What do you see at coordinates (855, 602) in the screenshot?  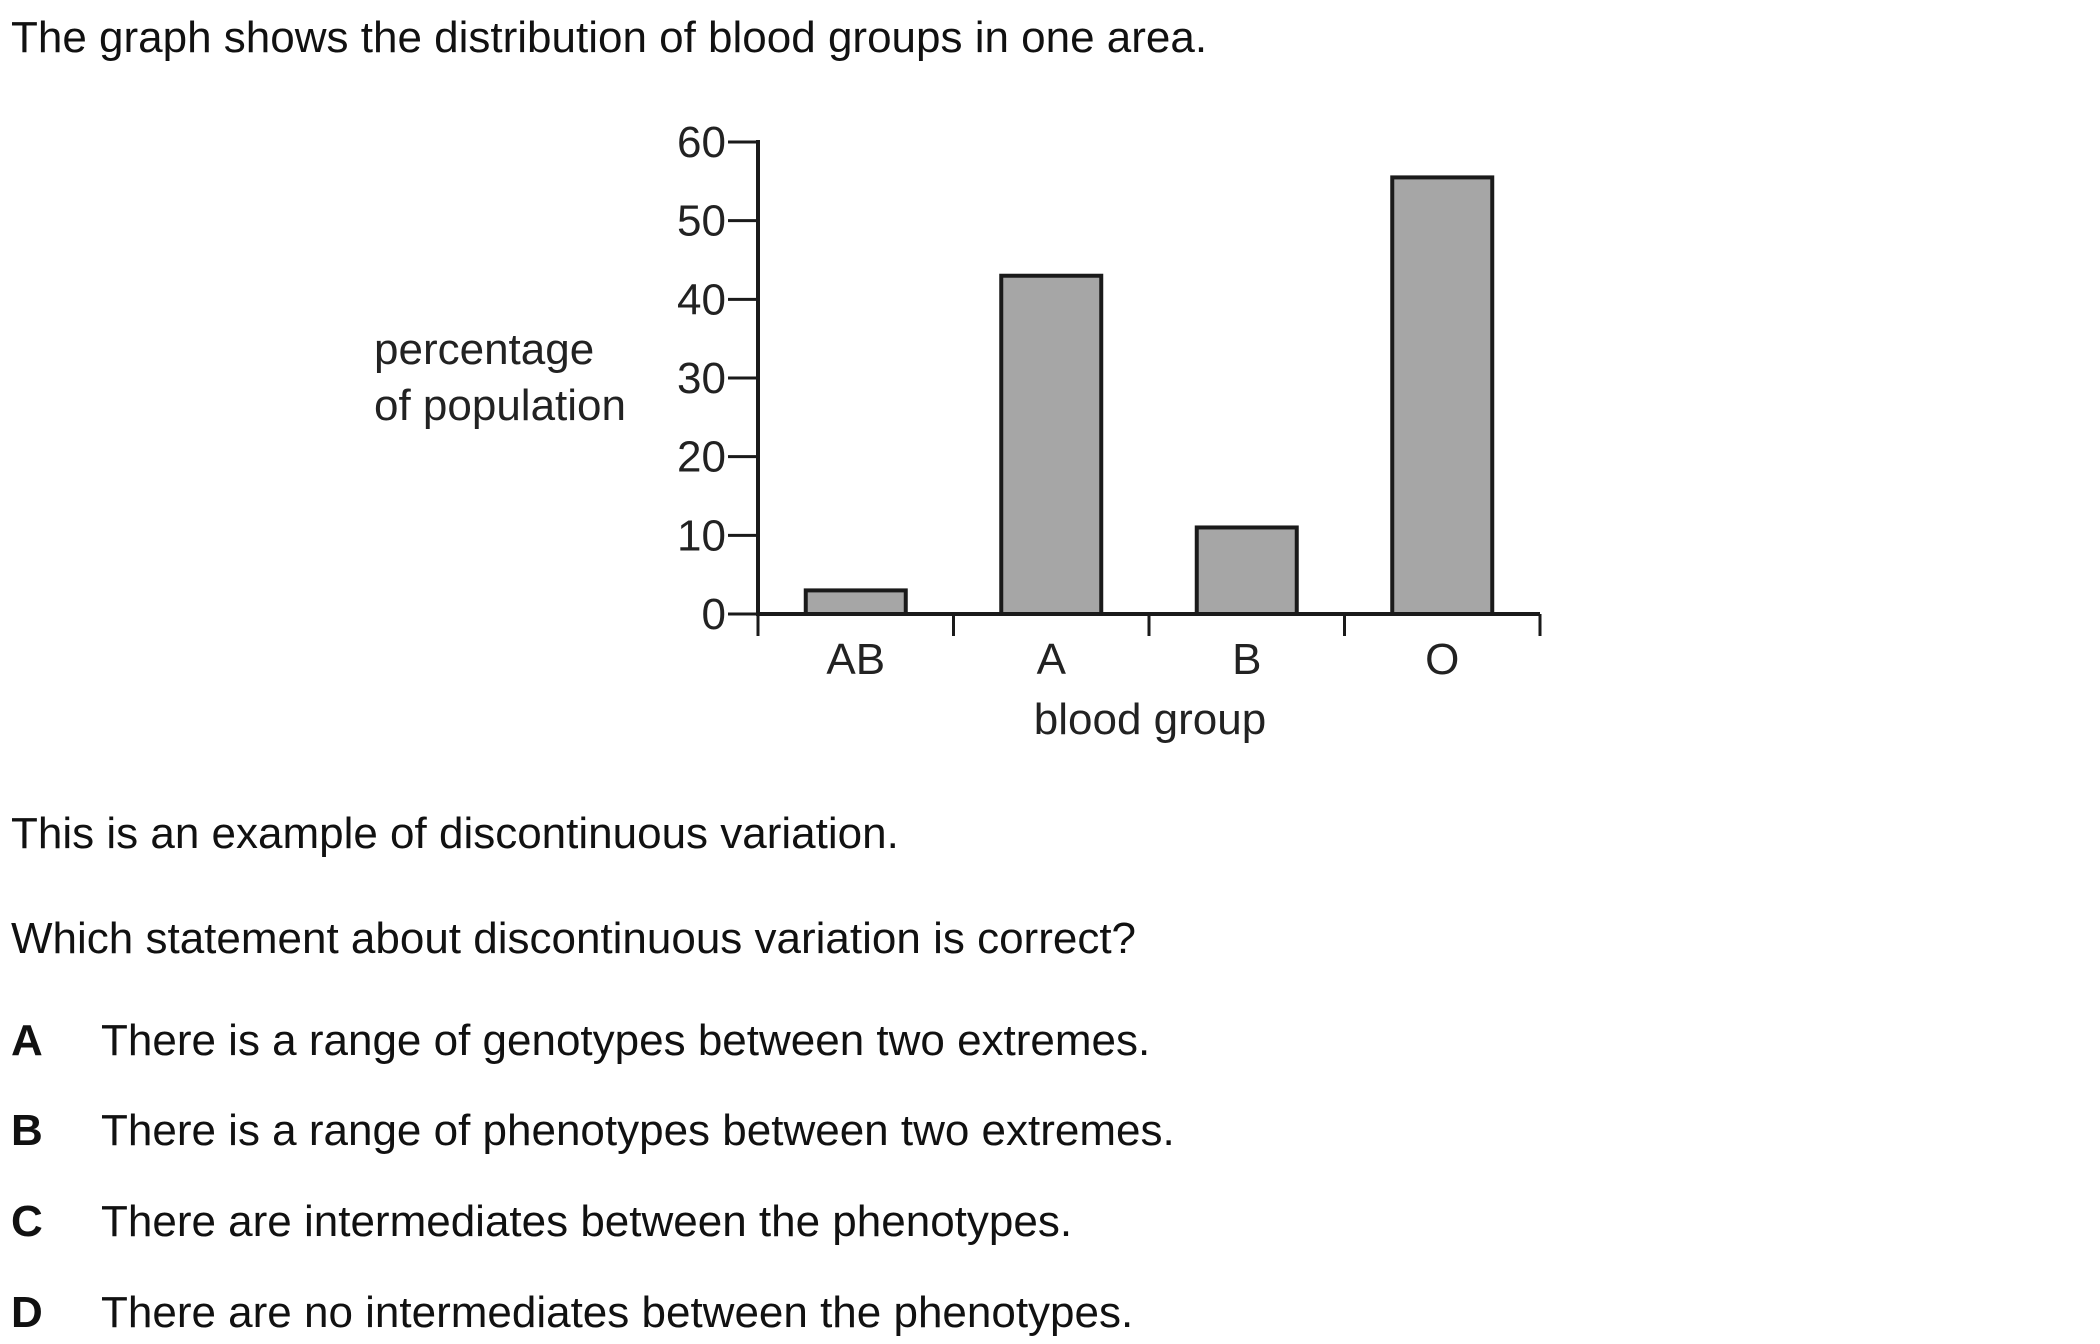 I see `bar-ab` at bounding box center [855, 602].